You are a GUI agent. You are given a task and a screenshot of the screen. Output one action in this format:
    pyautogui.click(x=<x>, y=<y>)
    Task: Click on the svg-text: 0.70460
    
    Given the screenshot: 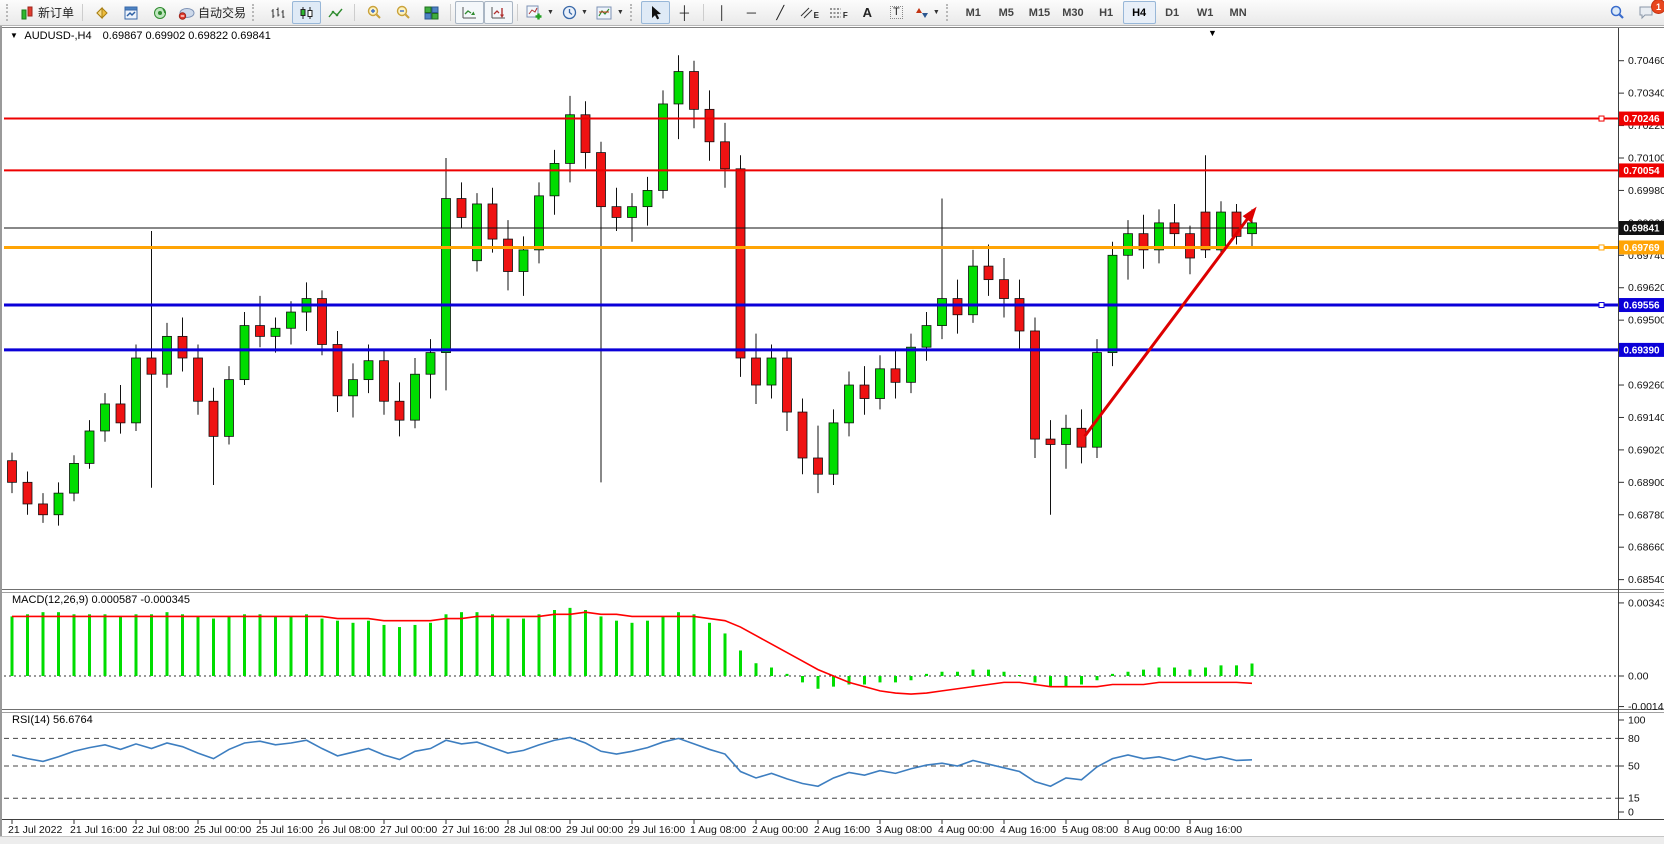 What is the action you would take?
    pyautogui.click(x=1646, y=61)
    